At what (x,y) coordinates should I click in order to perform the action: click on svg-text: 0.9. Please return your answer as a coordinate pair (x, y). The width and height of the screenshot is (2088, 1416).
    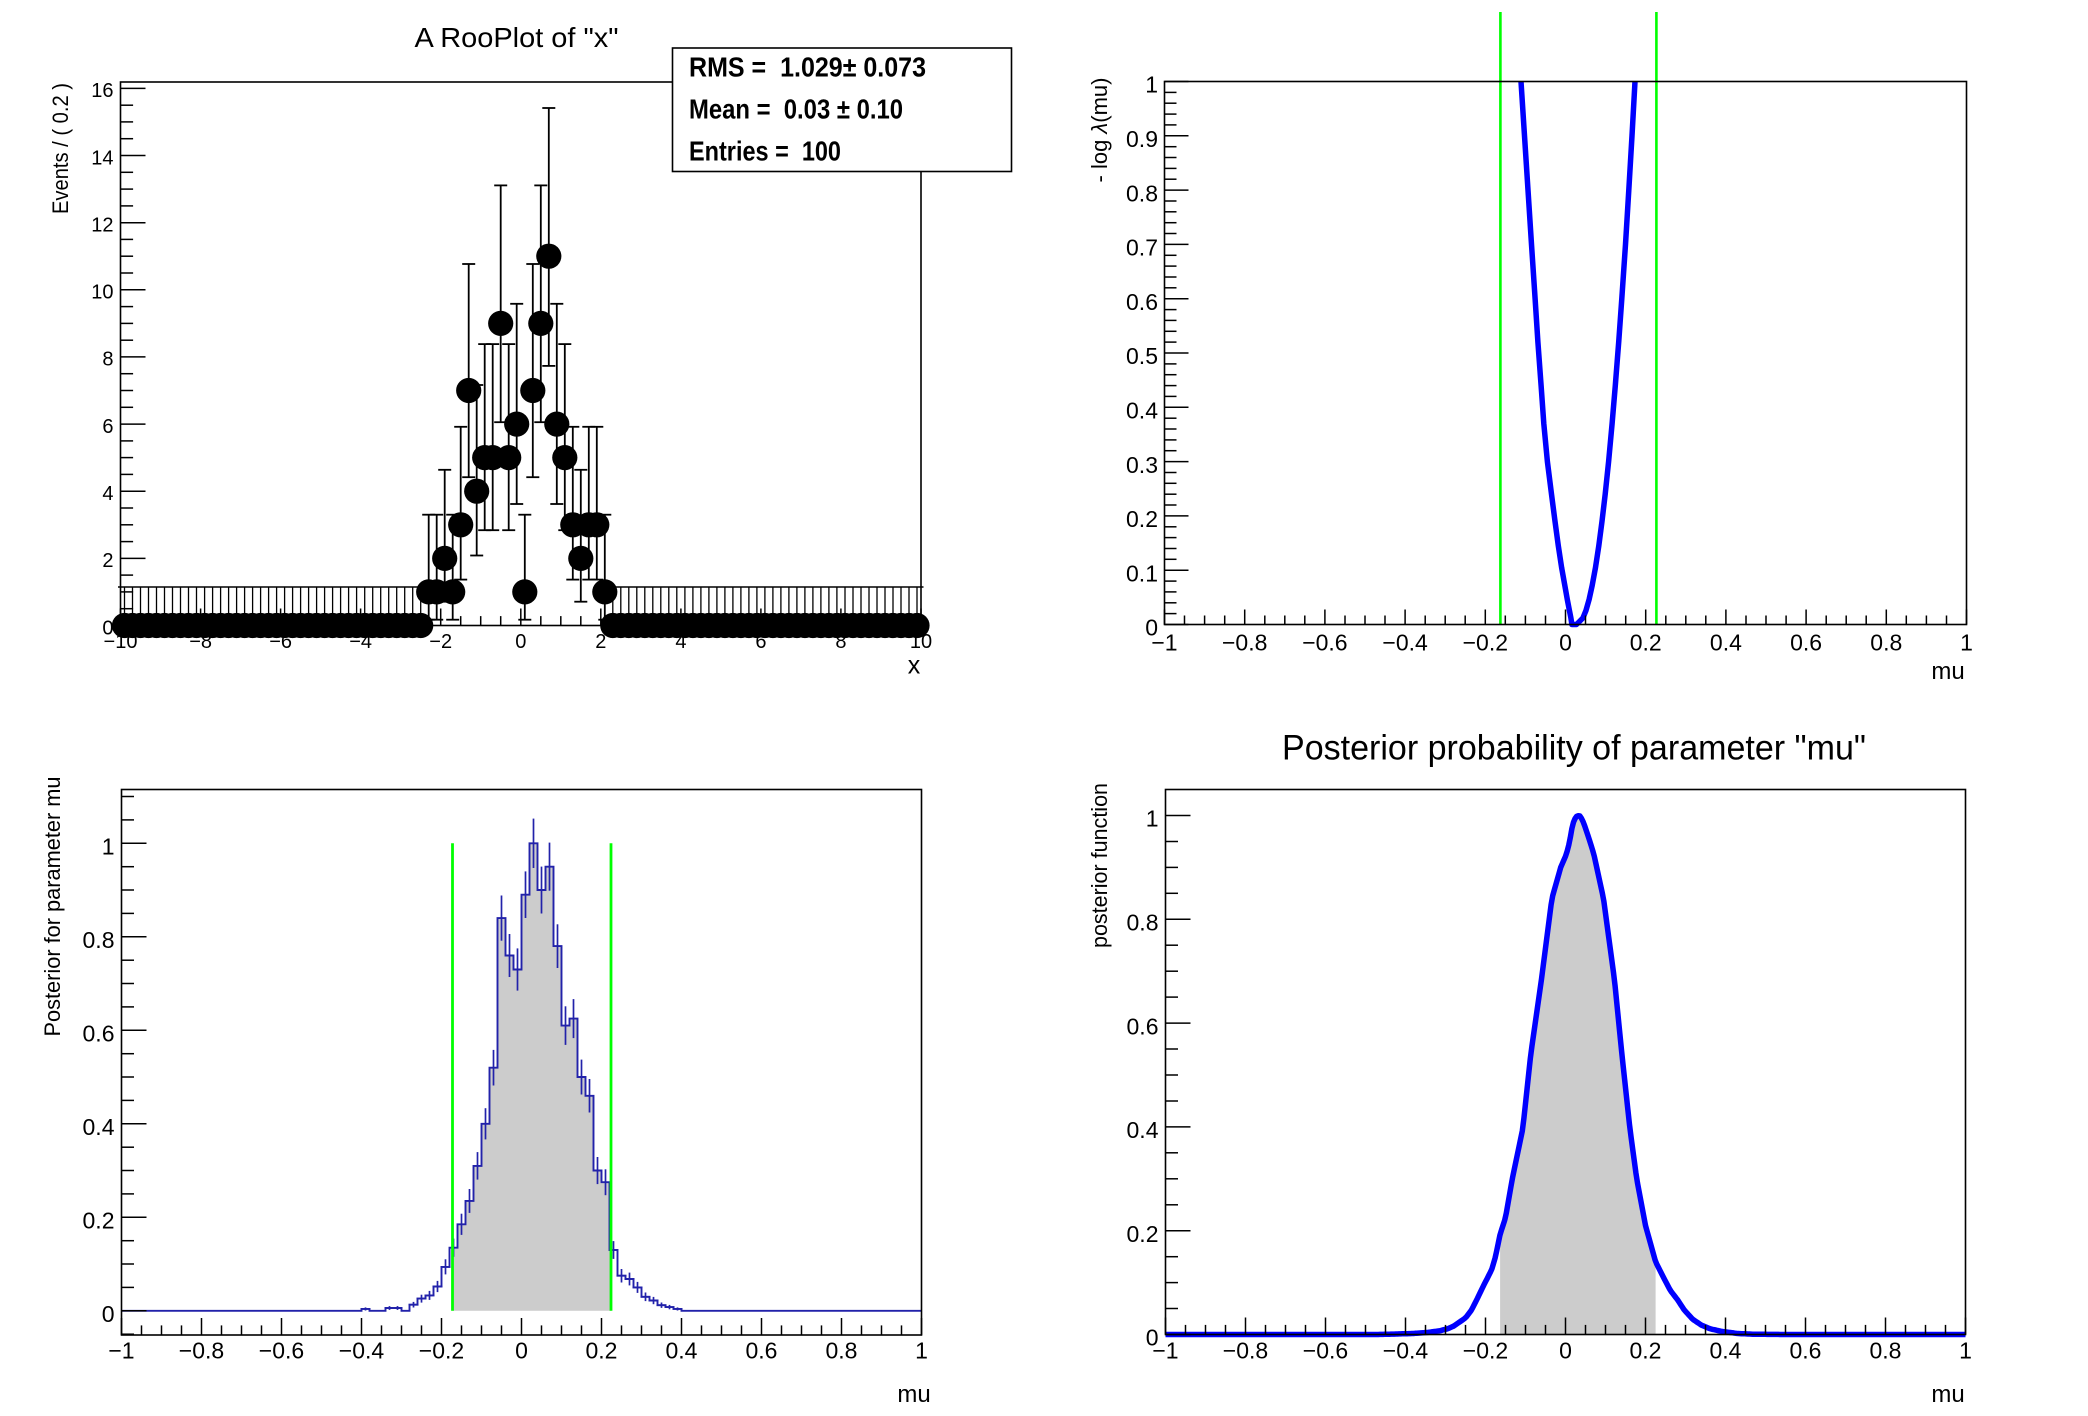
    Looking at the image, I should click on (1142, 139).